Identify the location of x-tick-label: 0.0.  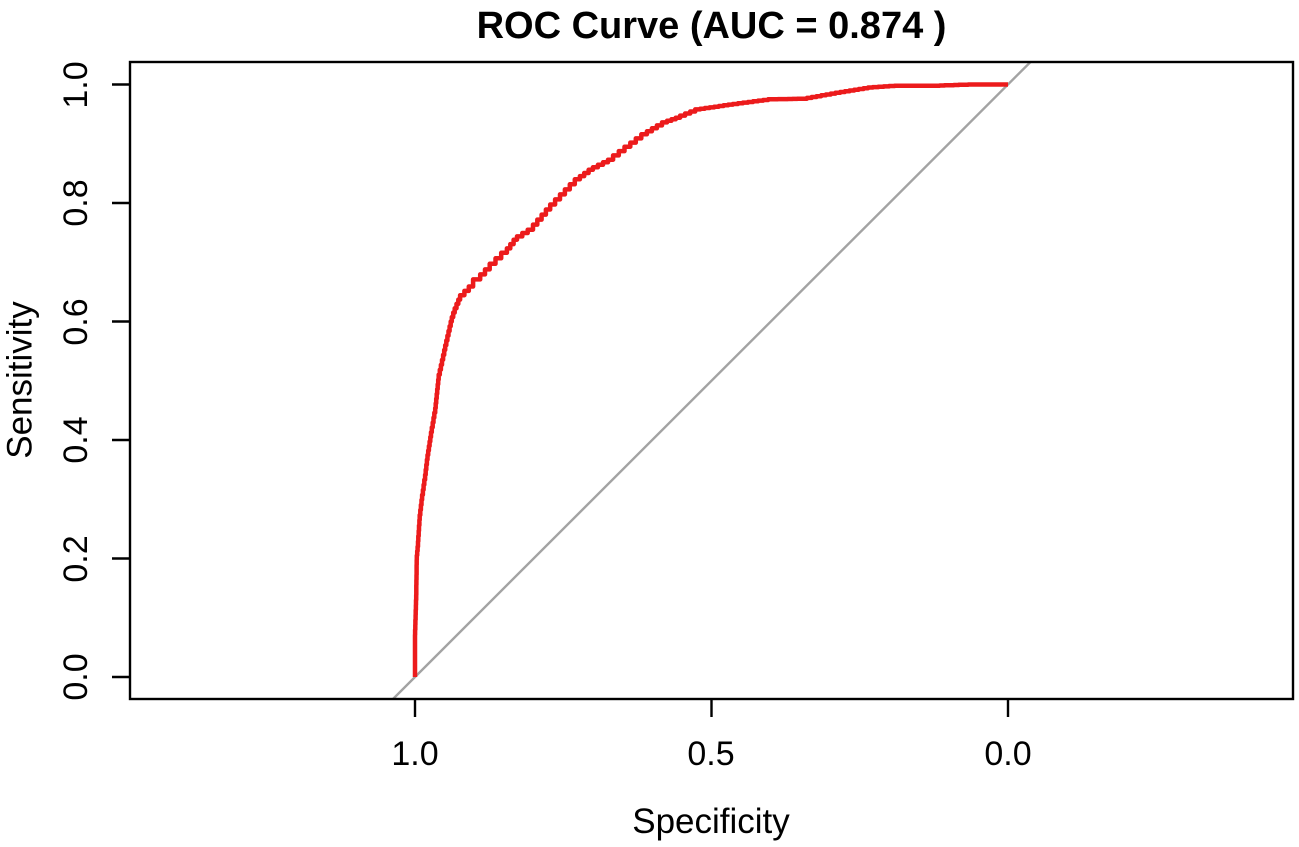
(1008, 754).